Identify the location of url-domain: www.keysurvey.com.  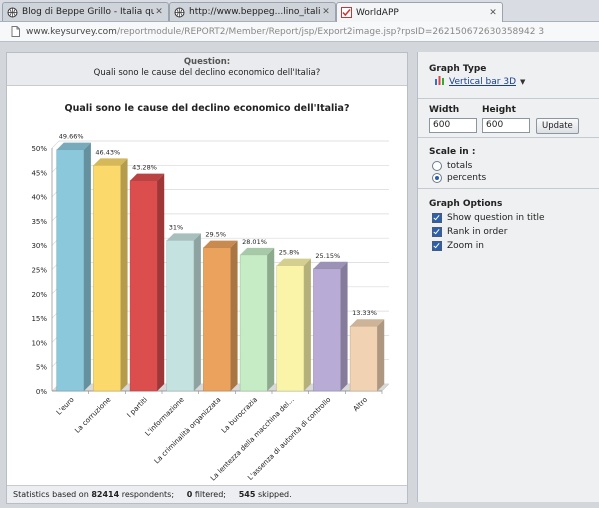
(71, 31).